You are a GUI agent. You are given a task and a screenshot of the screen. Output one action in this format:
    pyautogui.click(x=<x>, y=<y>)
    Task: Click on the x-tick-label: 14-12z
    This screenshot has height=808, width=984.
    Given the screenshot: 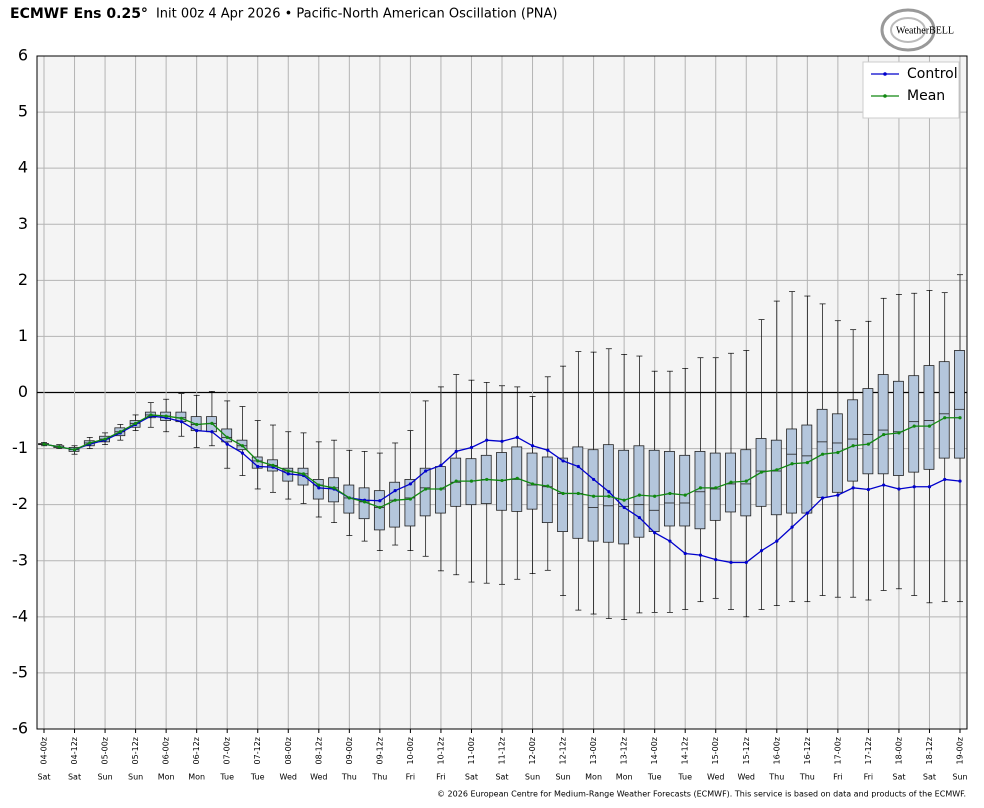 What is the action you would take?
    pyautogui.click(x=685, y=750)
    